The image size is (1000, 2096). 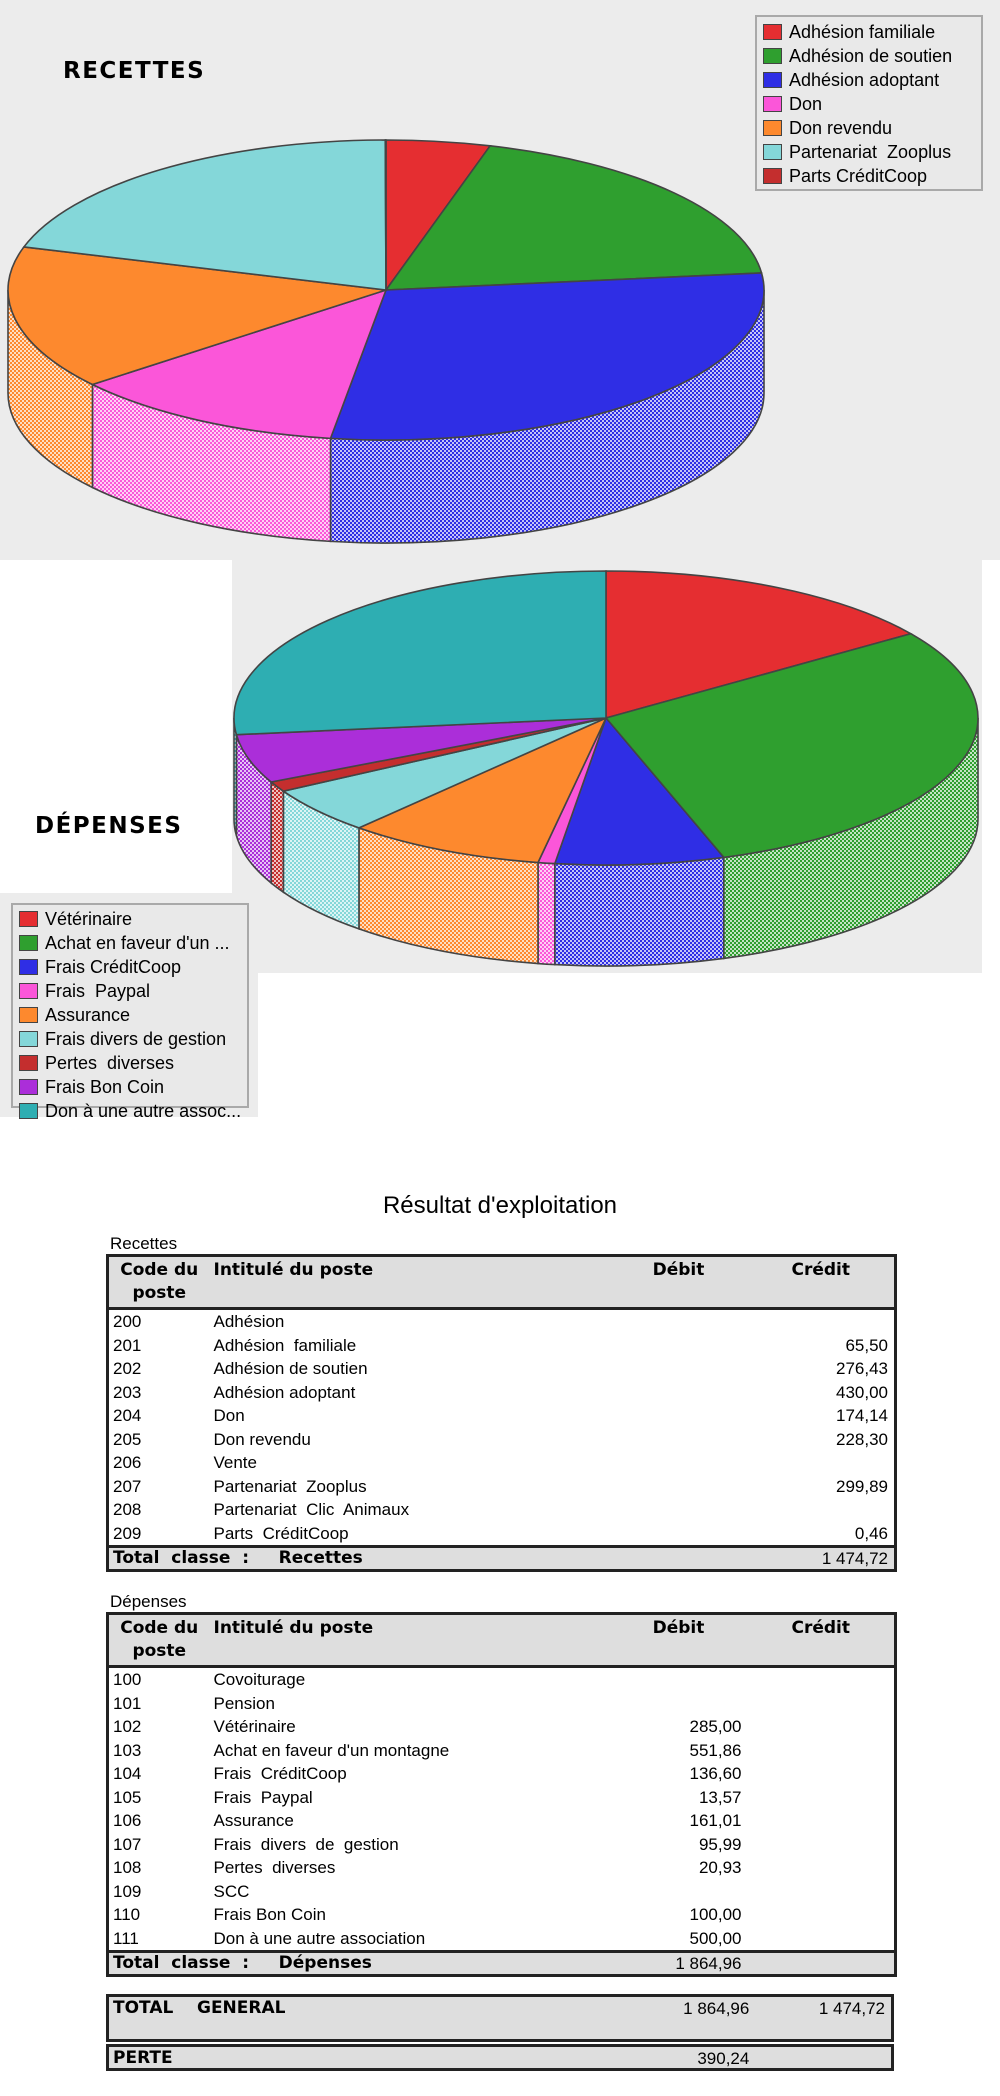 What do you see at coordinates (127, 1392) in the screenshot?
I see `cell-code: 203` at bounding box center [127, 1392].